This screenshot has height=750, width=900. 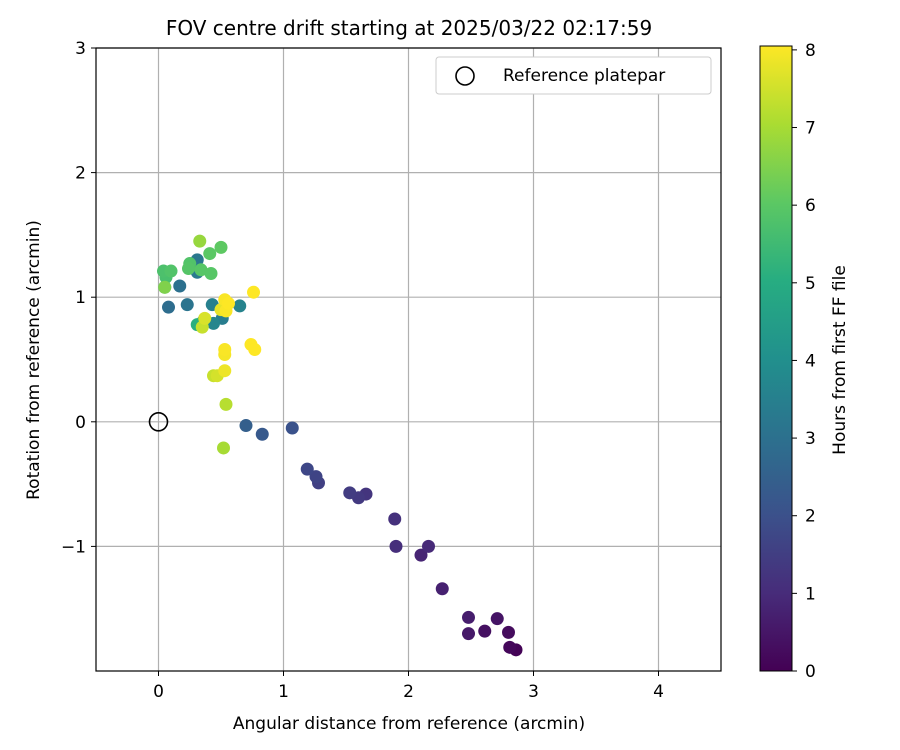 I want to click on legend-label: Reference platepar, so click(x=584, y=76).